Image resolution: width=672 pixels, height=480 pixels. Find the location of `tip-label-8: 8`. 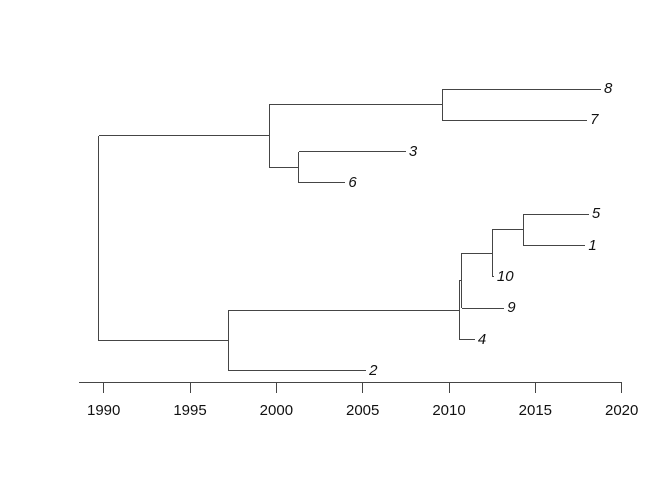

tip-label-8: 8 is located at coordinates (608, 88).